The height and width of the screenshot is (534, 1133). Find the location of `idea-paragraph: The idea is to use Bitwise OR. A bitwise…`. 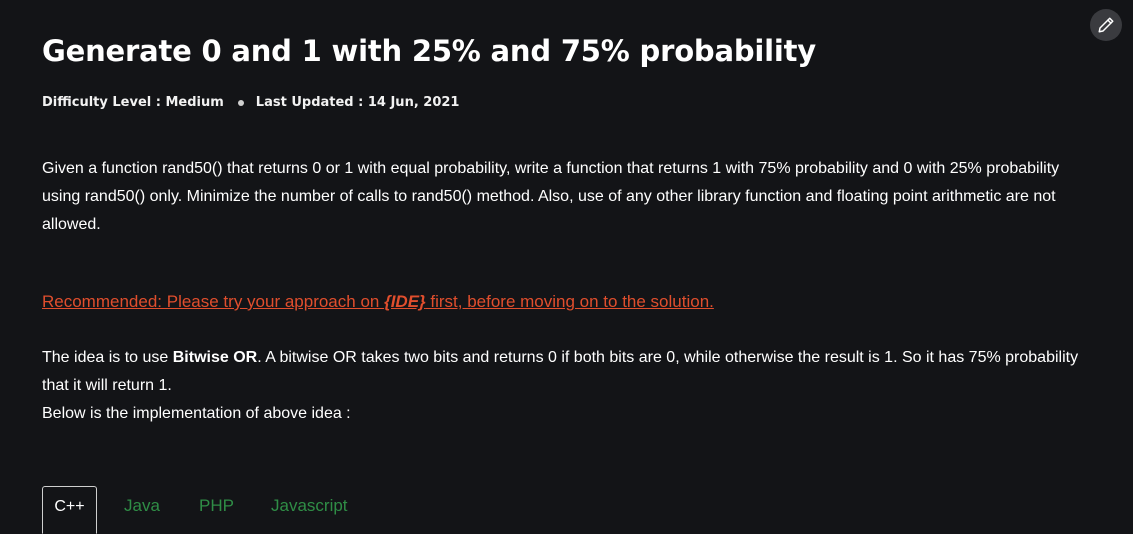

idea-paragraph: The idea is to use Bitwise OR. A bitwise… is located at coordinates (562, 386).